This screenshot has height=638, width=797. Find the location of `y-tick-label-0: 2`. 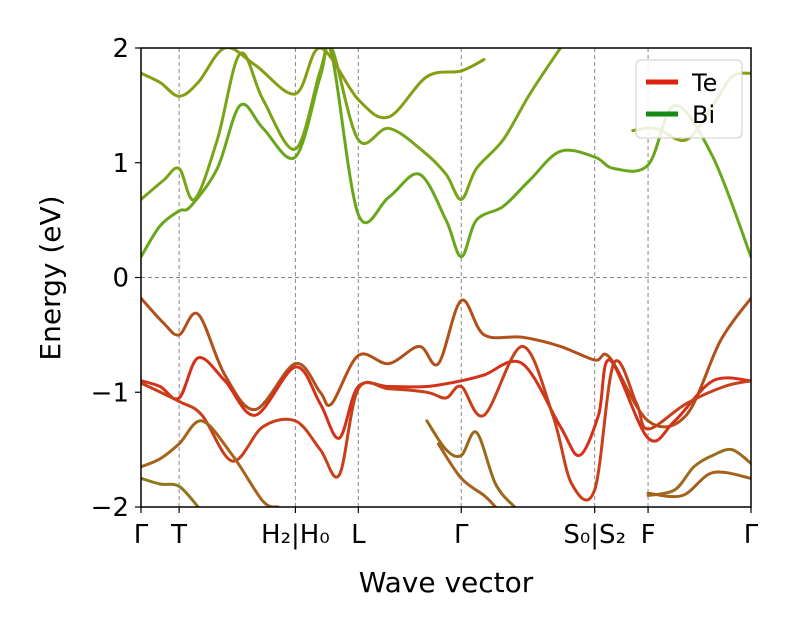

y-tick-label-0: 2 is located at coordinates (120, 49).